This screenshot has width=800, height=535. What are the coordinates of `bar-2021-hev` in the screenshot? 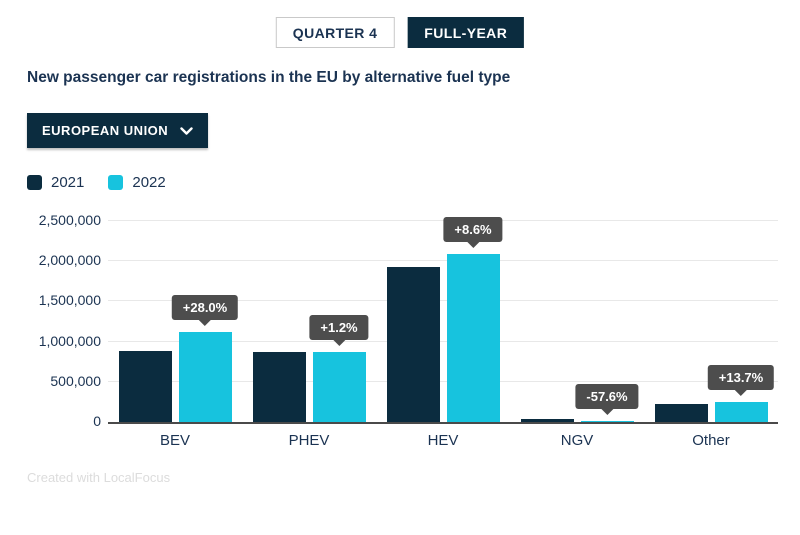 It's located at (413, 344).